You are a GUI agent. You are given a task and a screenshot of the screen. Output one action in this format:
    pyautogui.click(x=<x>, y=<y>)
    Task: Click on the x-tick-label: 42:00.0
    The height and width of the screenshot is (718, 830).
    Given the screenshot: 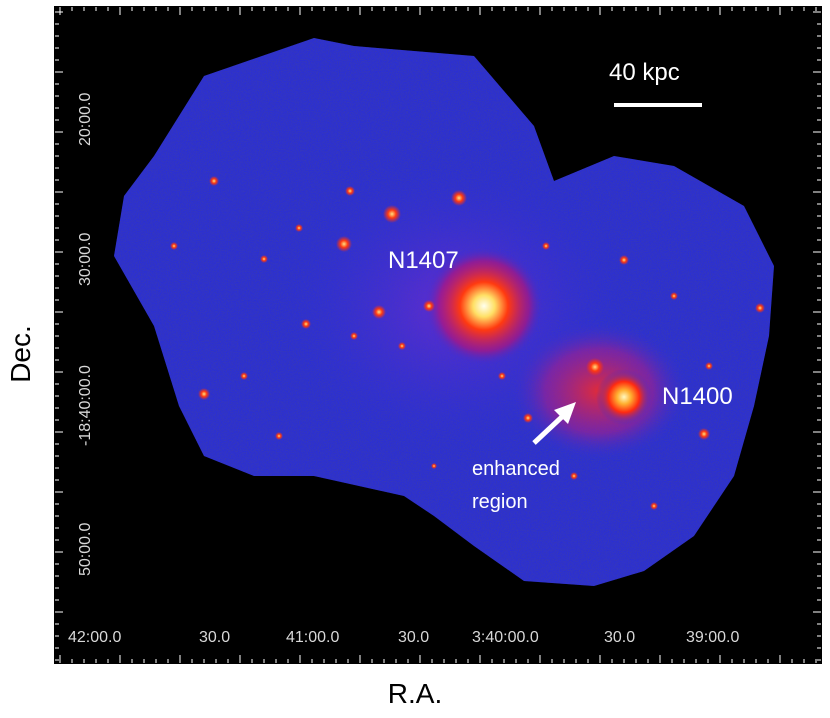 What is the action you would take?
    pyautogui.click(x=94, y=637)
    